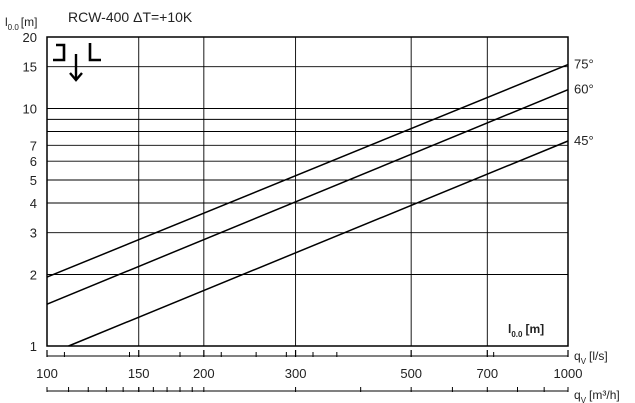 The height and width of the screenshot is (403, 635). Describe the element at coordinates (584, 89) in the screenshot. I see `series-label: 60°` at that location.